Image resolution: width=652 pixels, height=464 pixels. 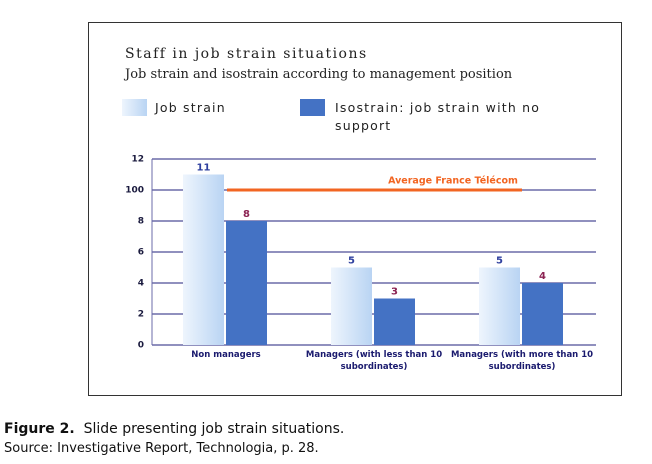 I want to click on y-tick-label: 2, so click(x=141, y=315).